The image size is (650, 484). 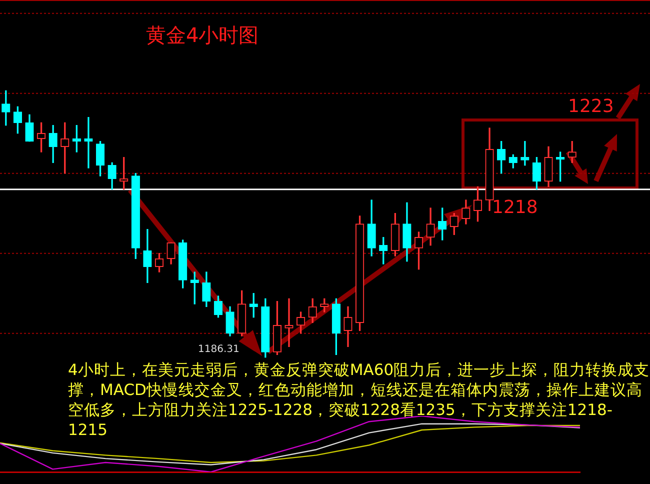 I want to click on annotation: 4小时上，在美元走弱后，黄金反弹突破MA60阻力后，进一步上探，阻力转换成支撑，MACD快慢线交金叉，红色动能增加，短线还是在箱体内震荡，操作上建议高空低多，上方阻力关注1225-1228，突破1228看1235，下方支撑关注1218-1215, so click(x=359, y=400).